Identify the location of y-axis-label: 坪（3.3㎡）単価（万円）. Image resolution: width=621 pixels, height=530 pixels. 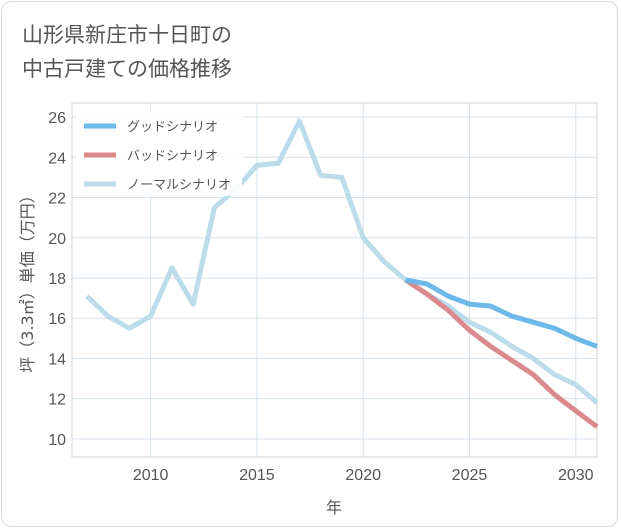
(27, 279).